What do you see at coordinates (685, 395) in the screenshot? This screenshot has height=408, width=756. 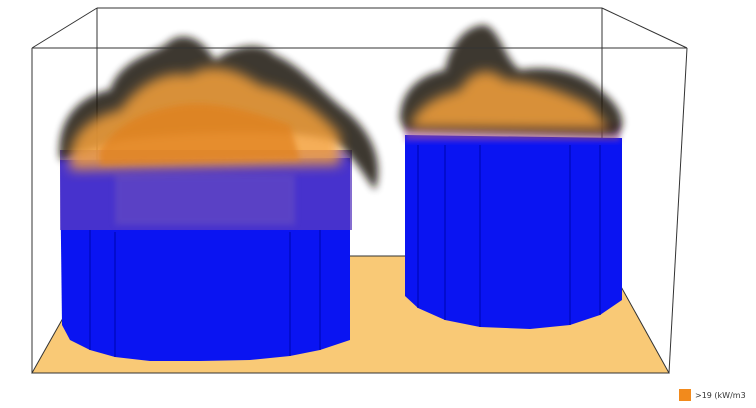 I see `legend-swatch` at bounding box center [685, 395].